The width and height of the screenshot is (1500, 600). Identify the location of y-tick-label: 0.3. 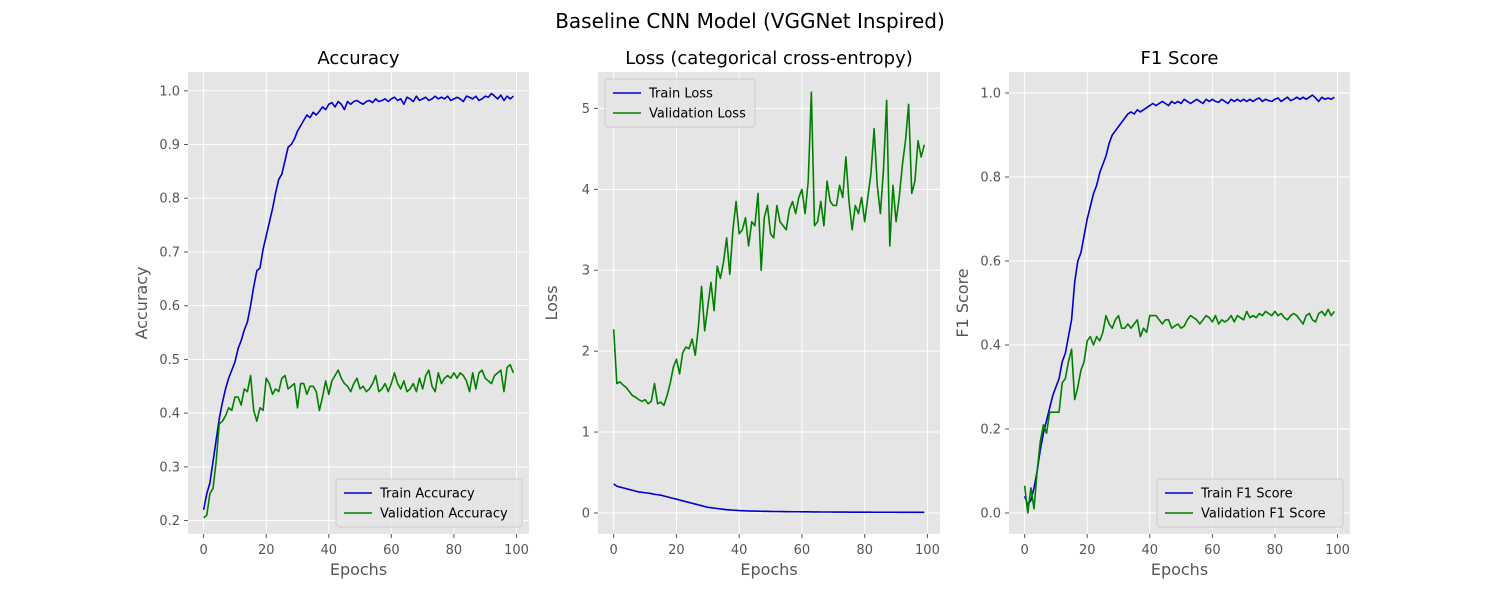
(169, 467).